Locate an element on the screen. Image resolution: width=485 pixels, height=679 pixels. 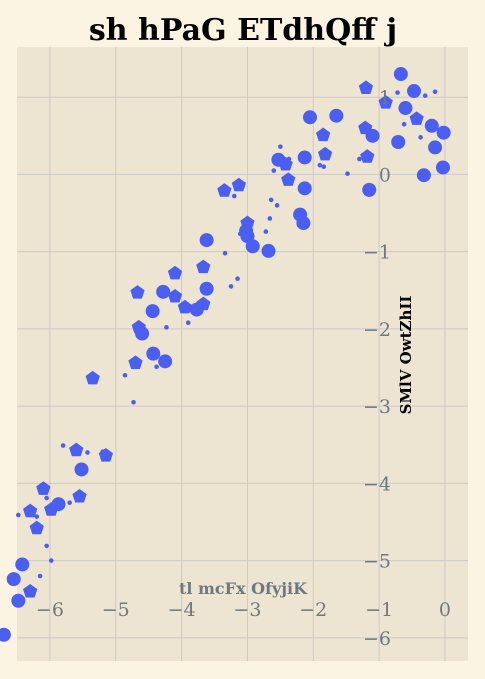
y-tick-label: −3 is located at coordinates (377, 407).